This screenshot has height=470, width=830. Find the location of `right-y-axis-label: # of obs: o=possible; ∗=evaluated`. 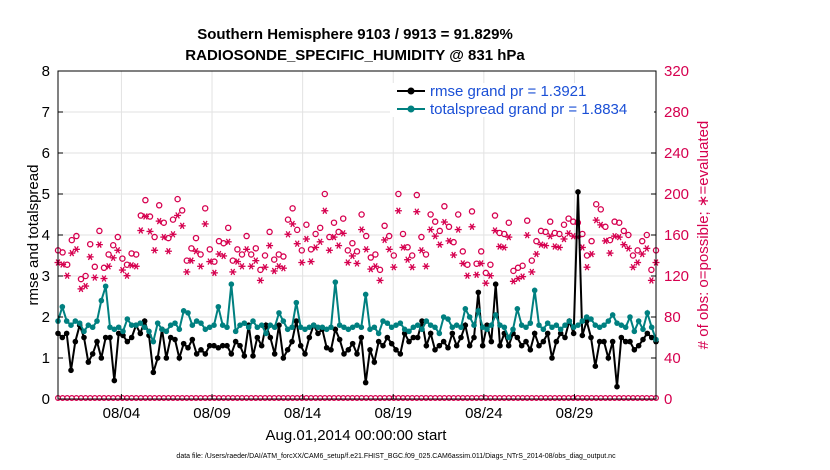

right-y-axis-label: # of obs: o=possible; ∗=evaluated is located at coordinates (703, 235).